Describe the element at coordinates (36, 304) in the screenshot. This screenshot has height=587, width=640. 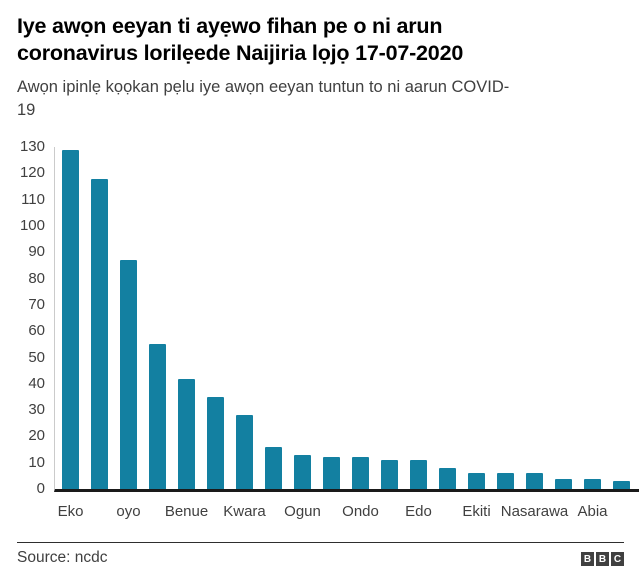
I see `y-tick-70: 70` at that location.